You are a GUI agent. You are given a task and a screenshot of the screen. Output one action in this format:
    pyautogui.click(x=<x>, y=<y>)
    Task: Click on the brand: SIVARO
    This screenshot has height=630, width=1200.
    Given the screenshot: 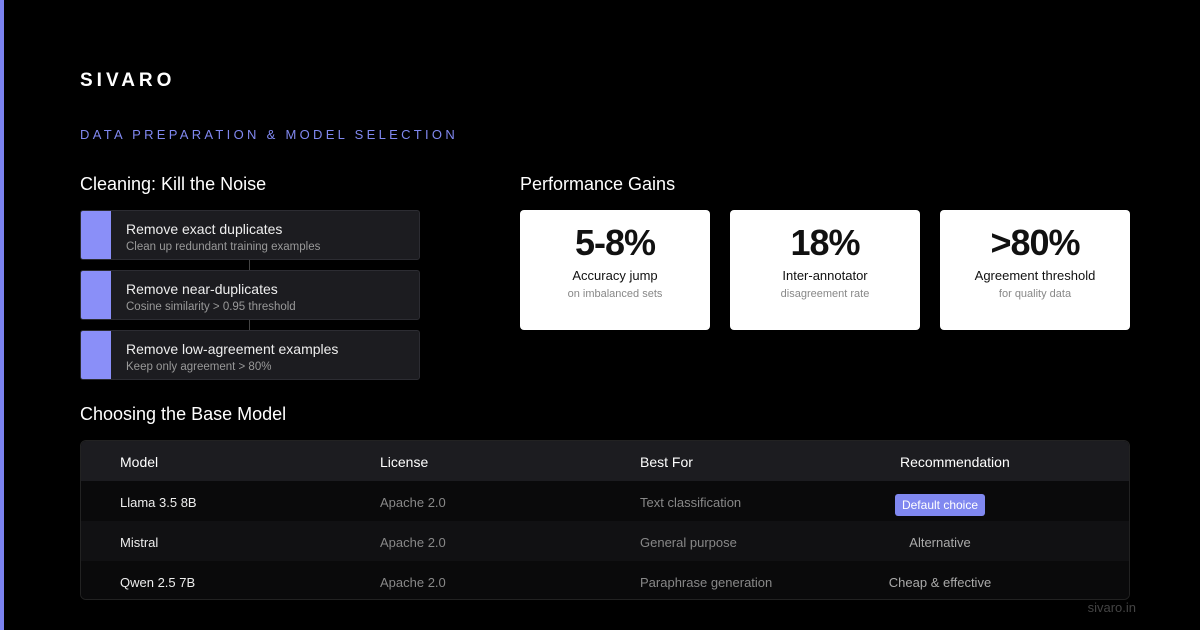 What is the action you would take?
    pyautogui.click(x=128, y=80)
    